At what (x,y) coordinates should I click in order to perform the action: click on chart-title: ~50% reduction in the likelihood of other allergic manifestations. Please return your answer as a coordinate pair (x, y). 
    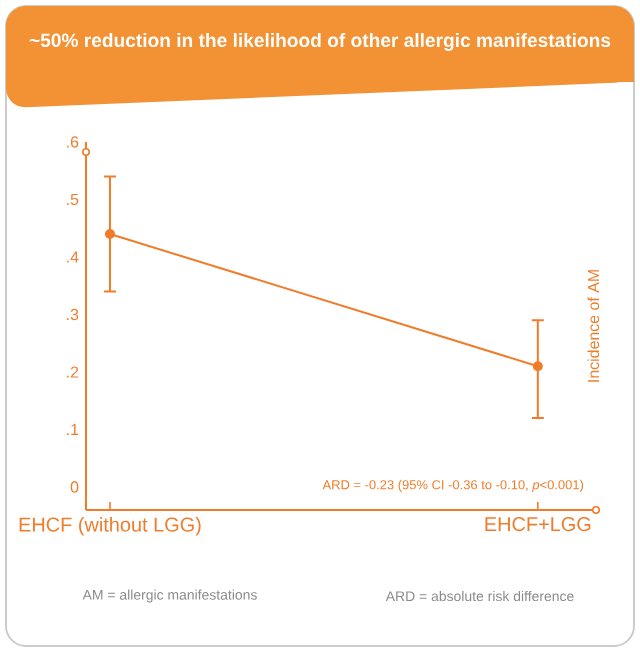
    Looking at the image, I should click on (320, 42).